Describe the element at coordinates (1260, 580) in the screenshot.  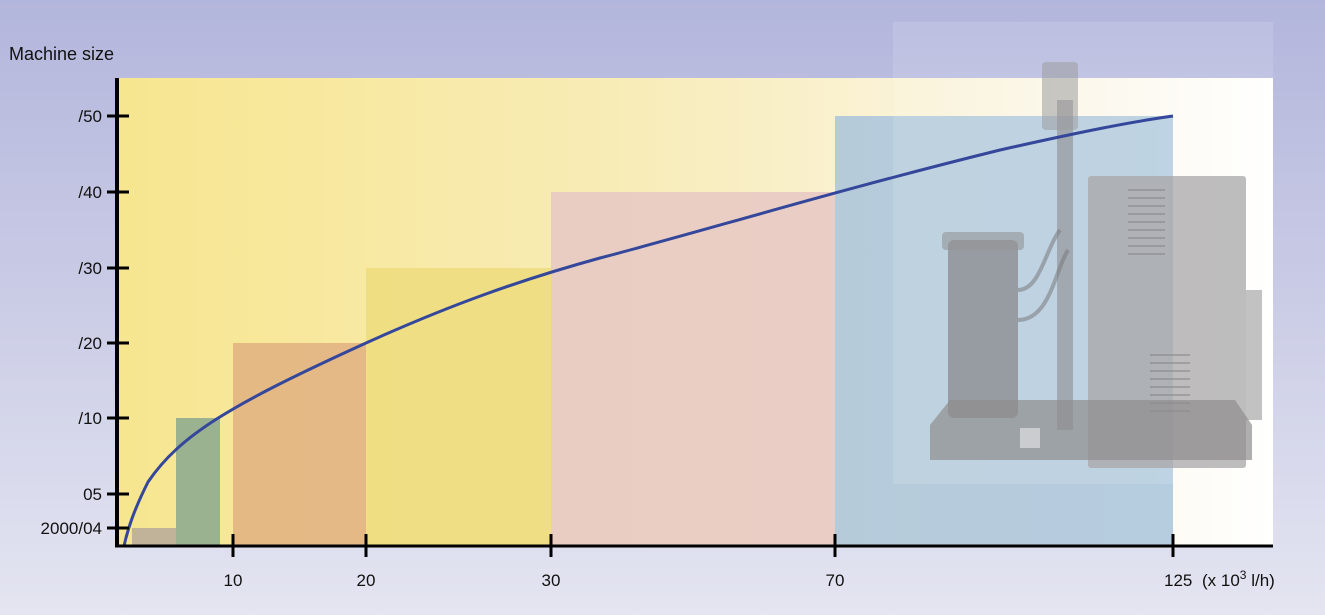
I see `x-unit-suffix: l/h)` at that location.